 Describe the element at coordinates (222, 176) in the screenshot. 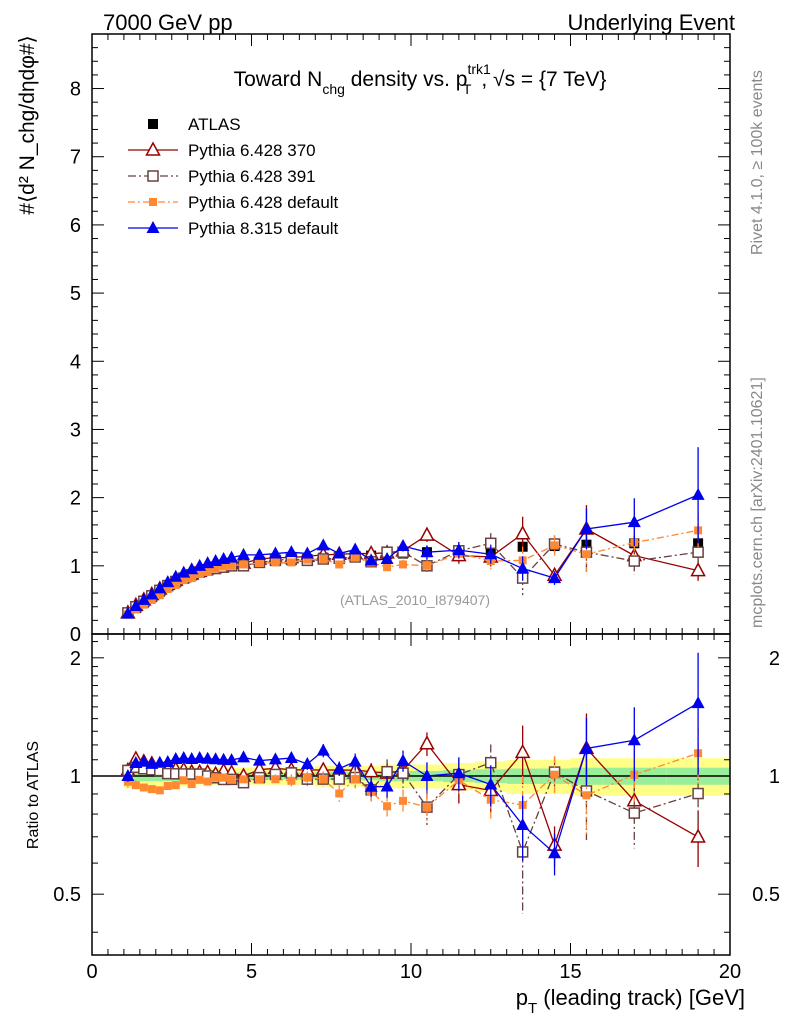

I see `legend-entry: Pythia 6.428 391` at that location.